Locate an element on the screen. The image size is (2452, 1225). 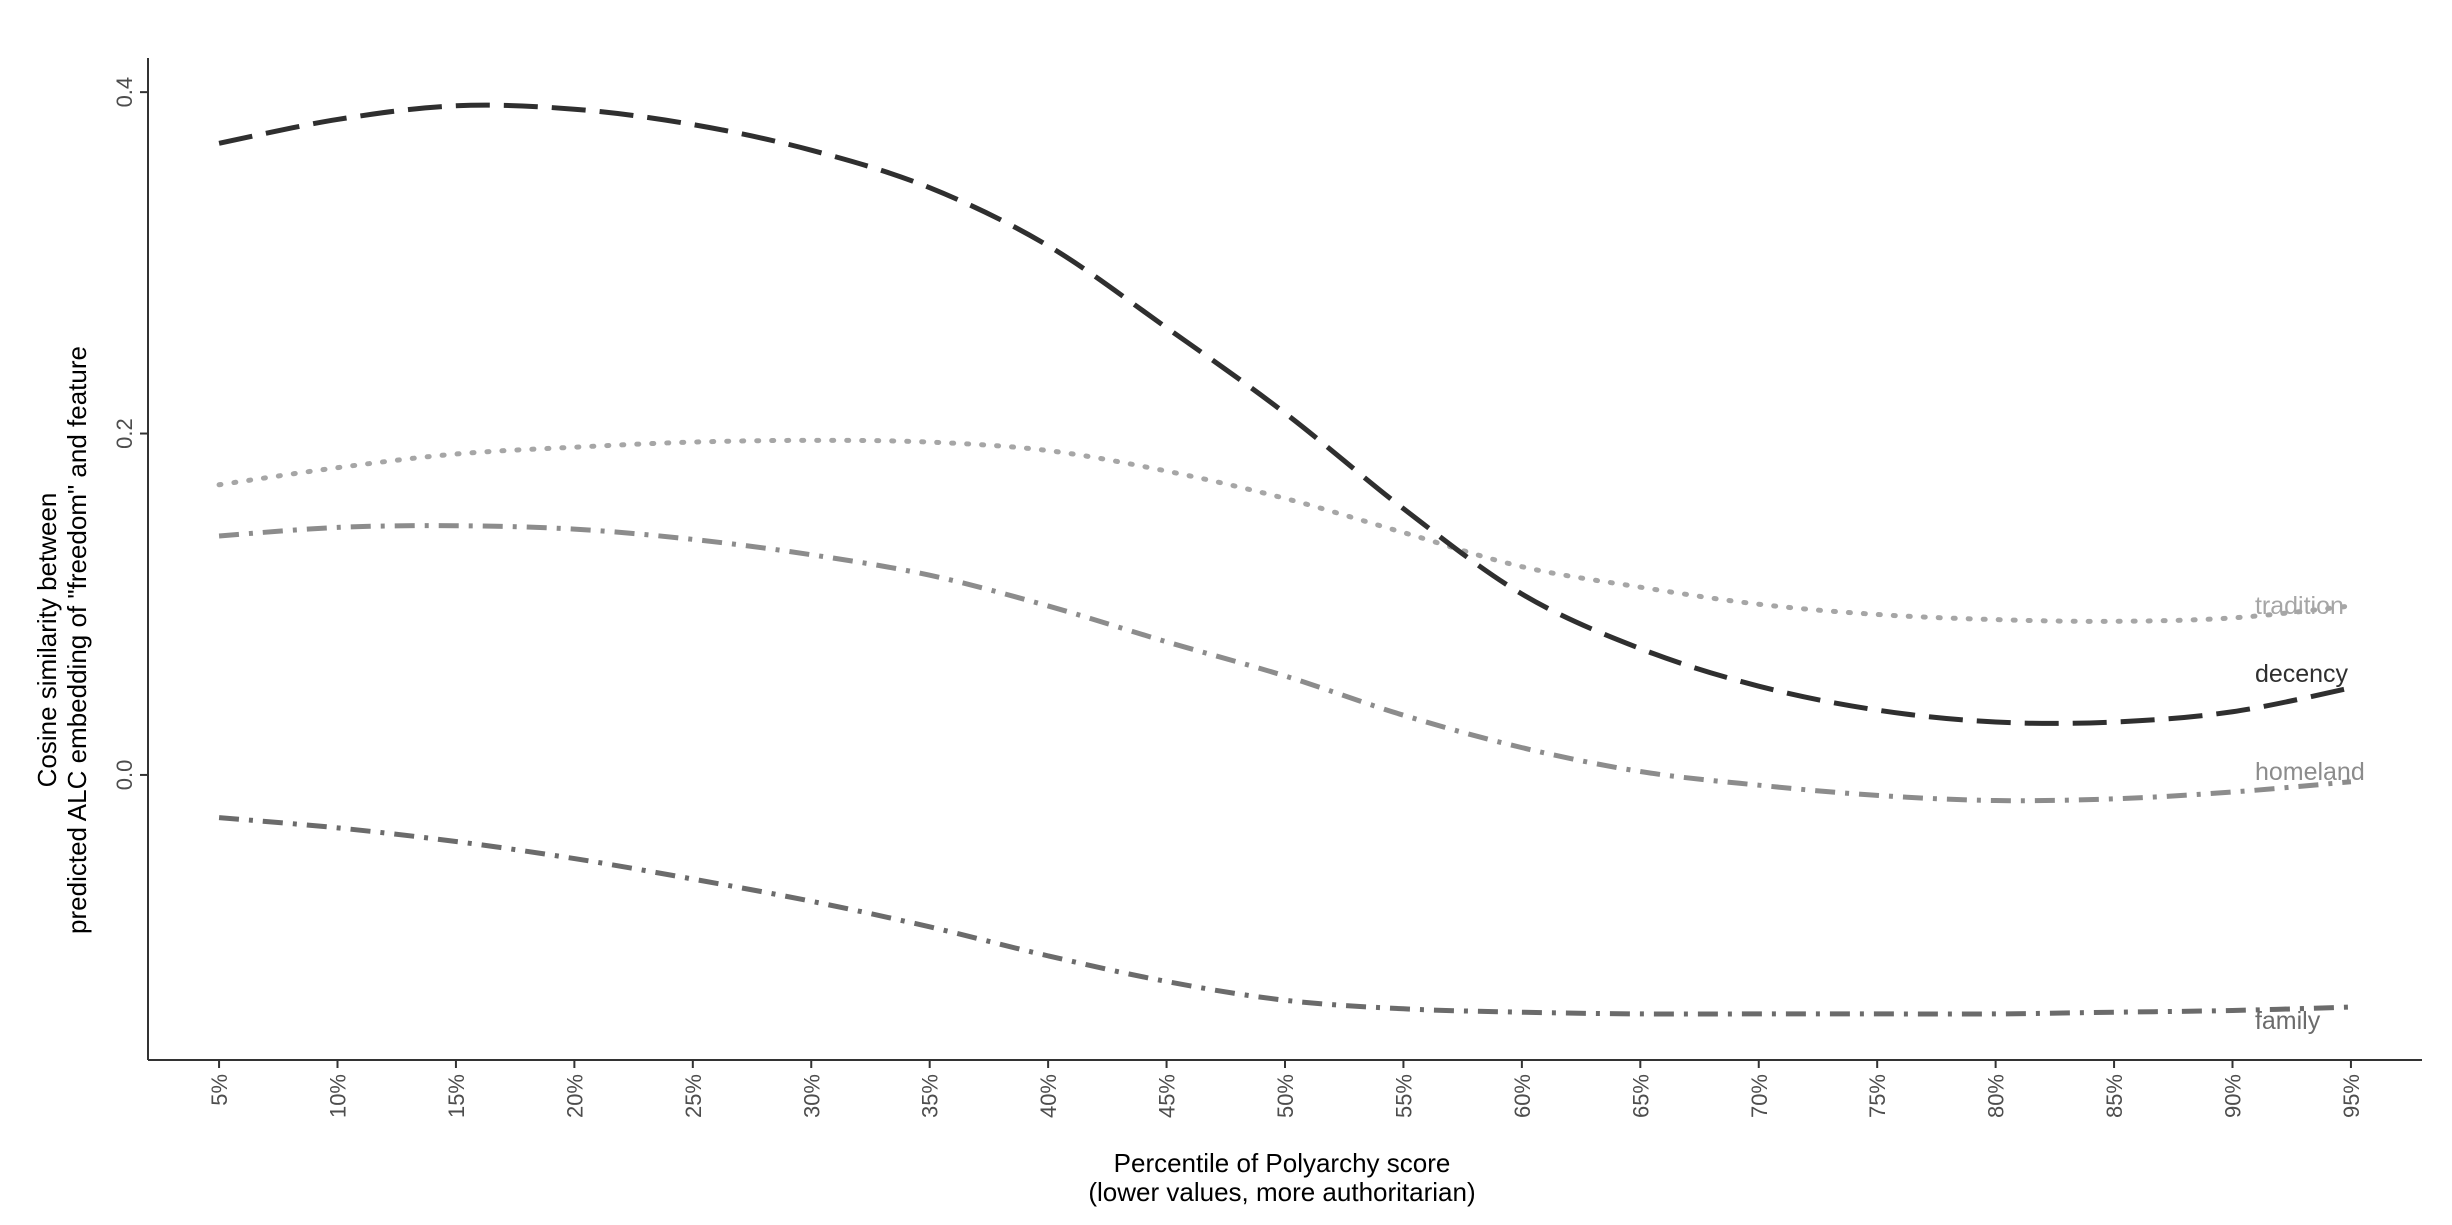
x-tick-label: 70% is located at coordinates (1759, 1096).